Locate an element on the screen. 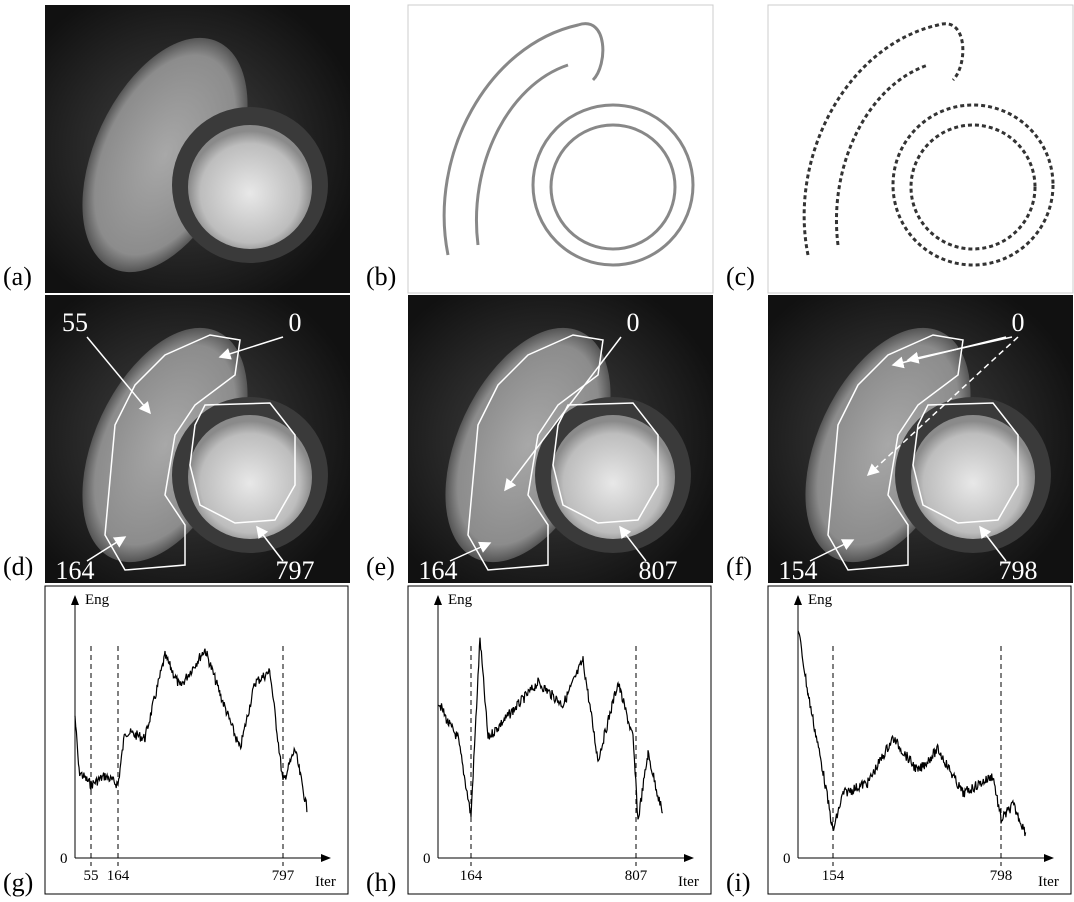  marker-label: 798 is located at coordinates (1001, 876).